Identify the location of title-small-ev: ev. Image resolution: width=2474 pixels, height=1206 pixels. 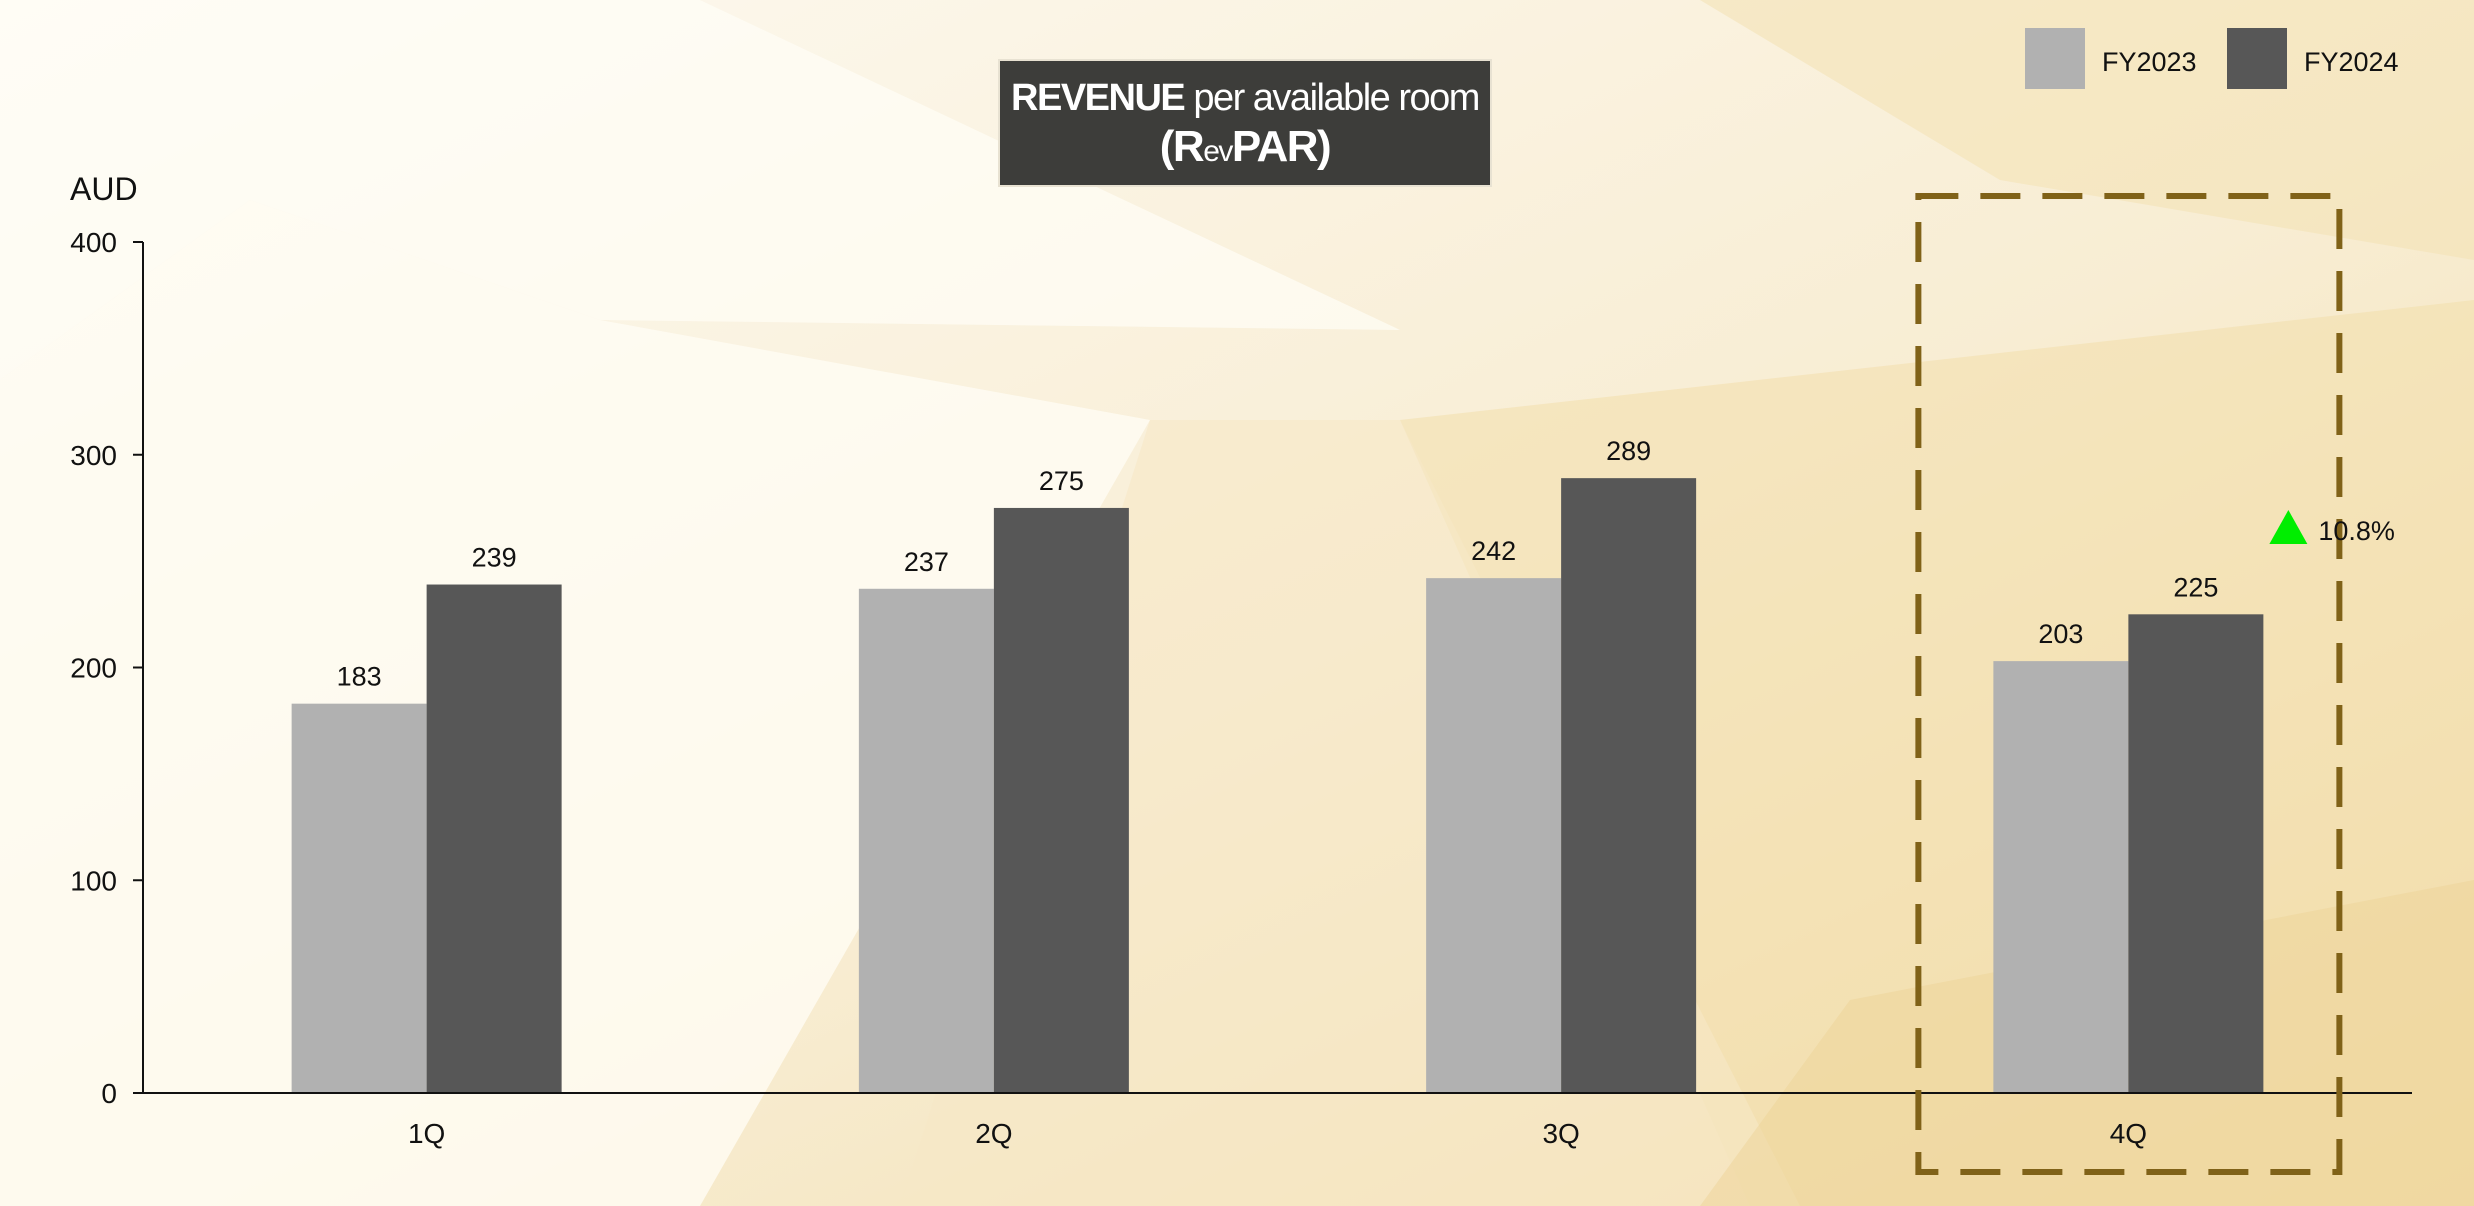
(1218, 151).